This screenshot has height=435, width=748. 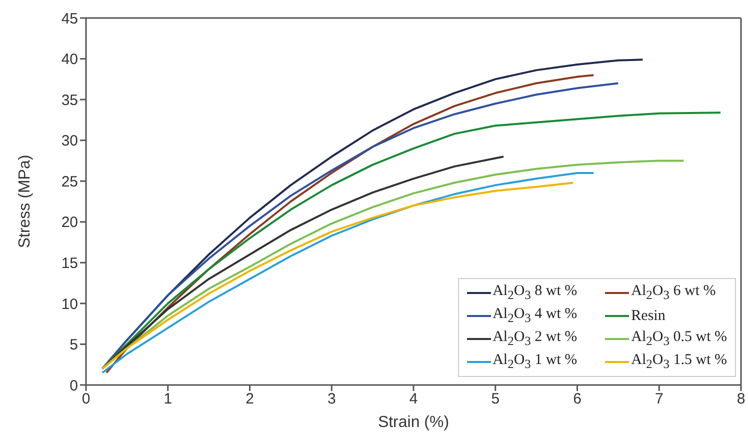 I want to click on legend-label: Al$_{2}$O$_{3}$ 8 wt %, so click(x=535, y=293).